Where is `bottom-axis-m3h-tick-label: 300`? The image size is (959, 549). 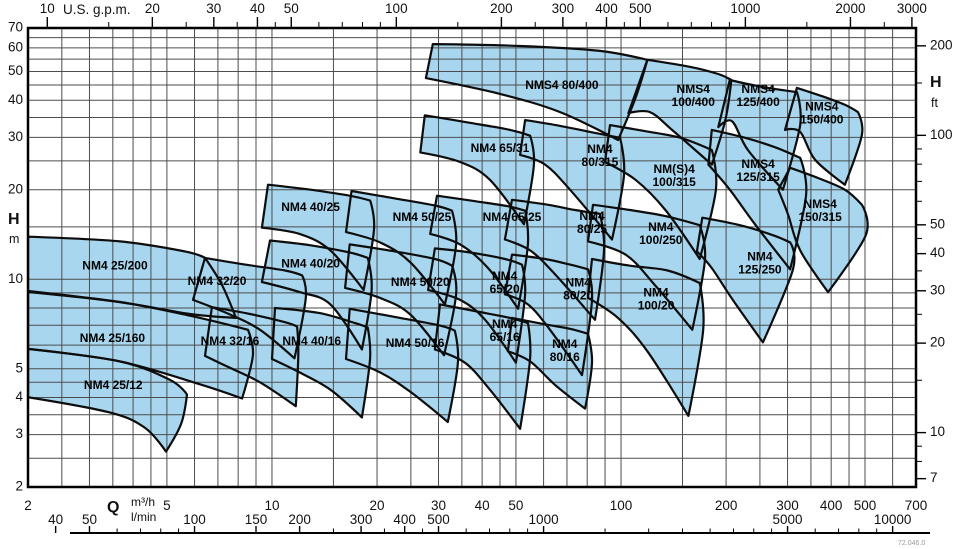 bottom-axis-m3h-tick-label: 300 is located at coordinates (787, 505).